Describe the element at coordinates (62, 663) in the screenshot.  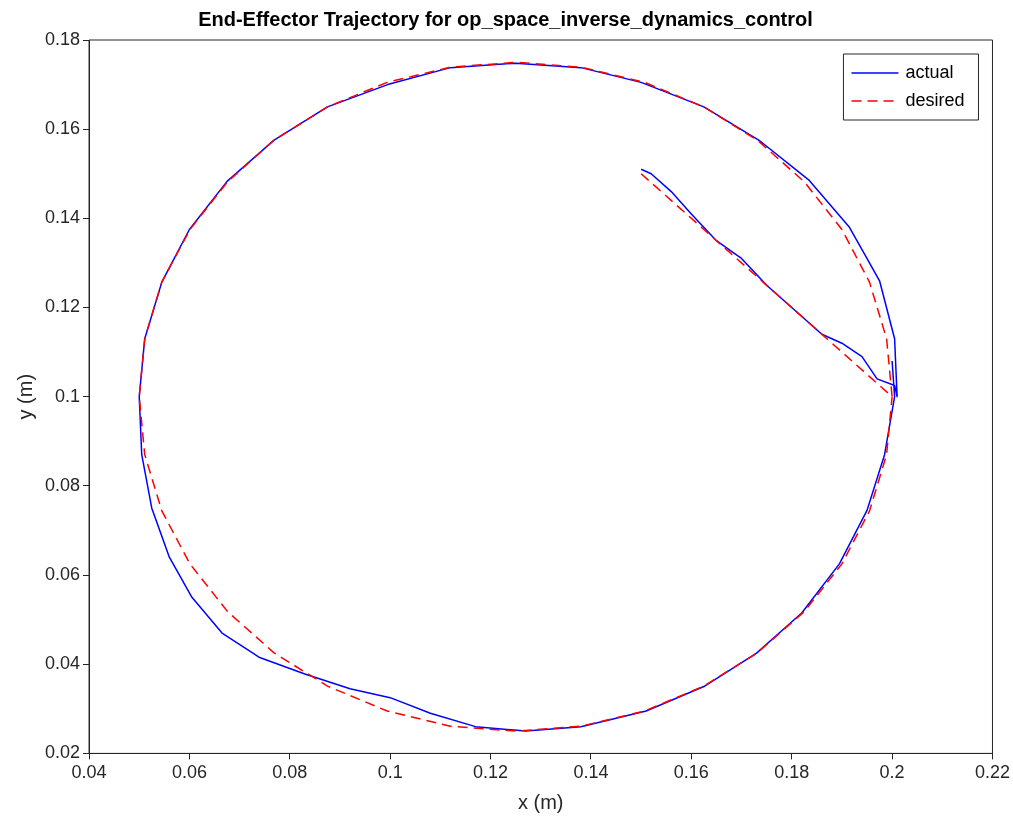
I see `y-tick-label: 0.04` at that location.